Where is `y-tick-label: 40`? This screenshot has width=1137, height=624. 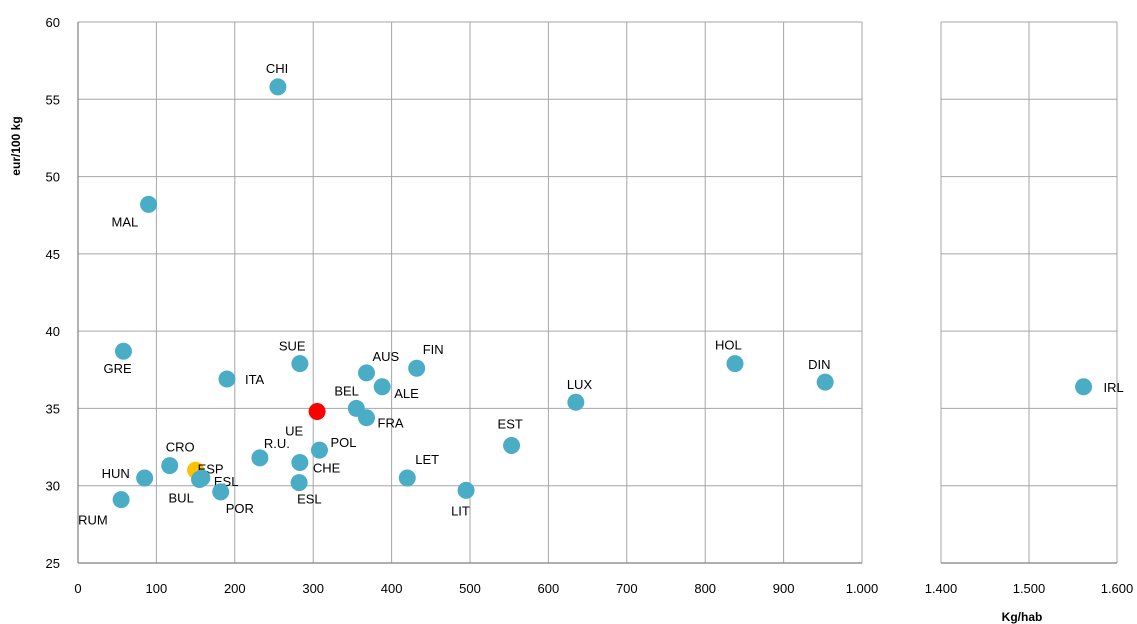 y-tick-label: 40 is located at coordinates (53, 331).